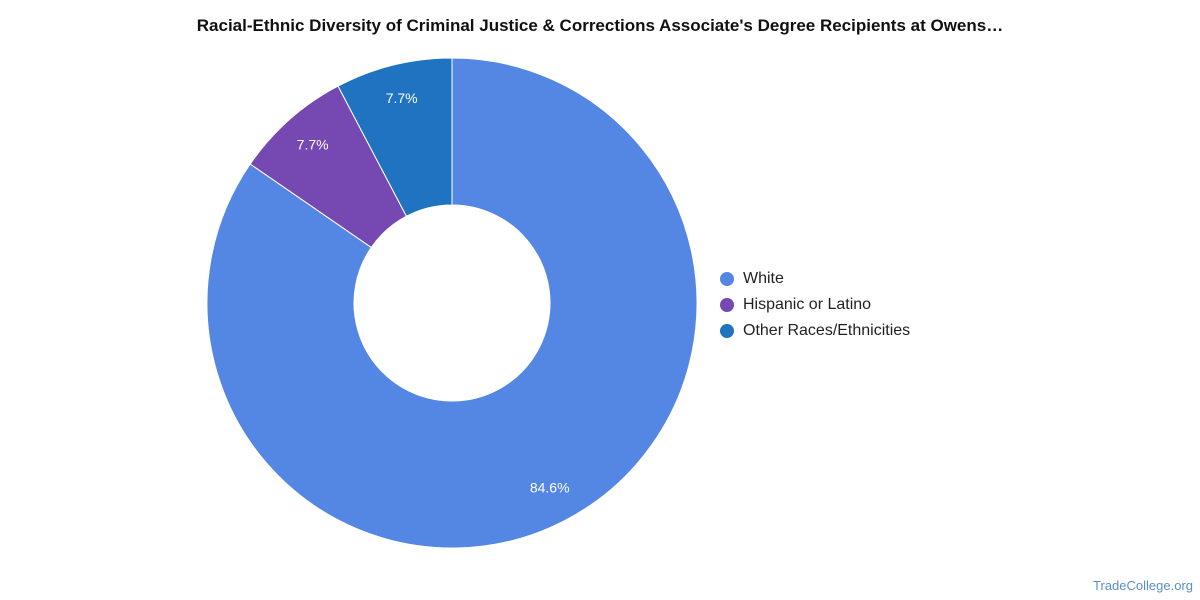 This screenshot has width=1200, height=600. Describe the element at coordinates (313, 145) in the screenshot. I see `slice-label-hispanic: 7.7%` at that location.